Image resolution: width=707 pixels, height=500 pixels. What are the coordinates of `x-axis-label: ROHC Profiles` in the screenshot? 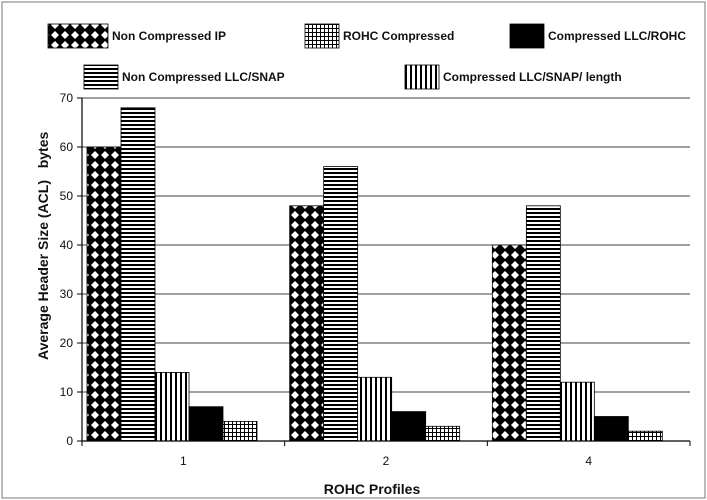 It's located at (372, 489).